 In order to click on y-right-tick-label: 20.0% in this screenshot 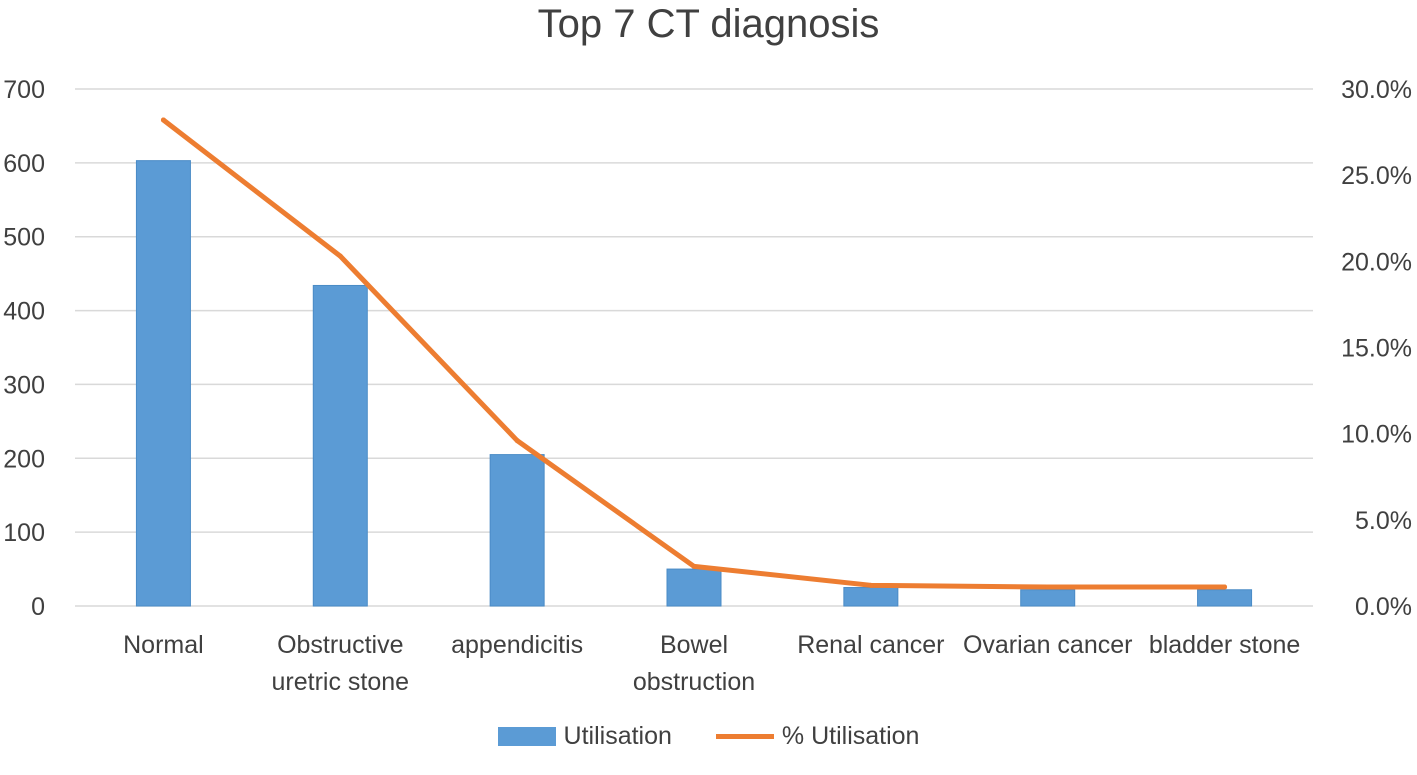, I will do `click(1376, 262)`.